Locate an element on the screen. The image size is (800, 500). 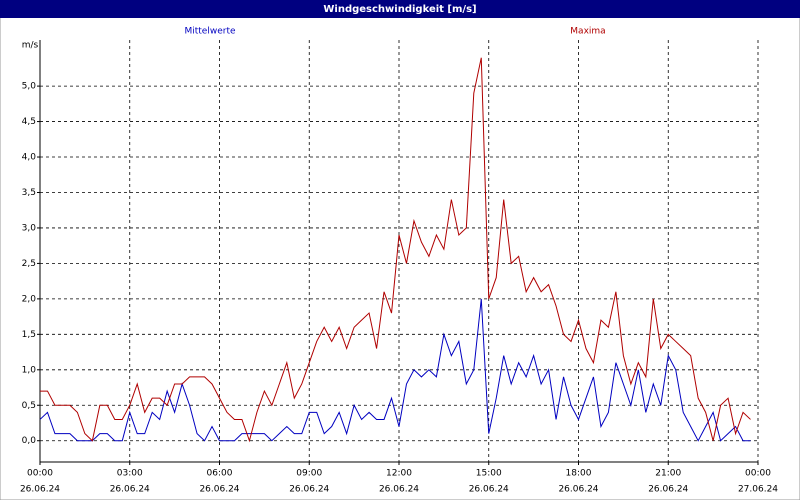
y-tick-label: 2,0 is located at coordinates (29, 299).